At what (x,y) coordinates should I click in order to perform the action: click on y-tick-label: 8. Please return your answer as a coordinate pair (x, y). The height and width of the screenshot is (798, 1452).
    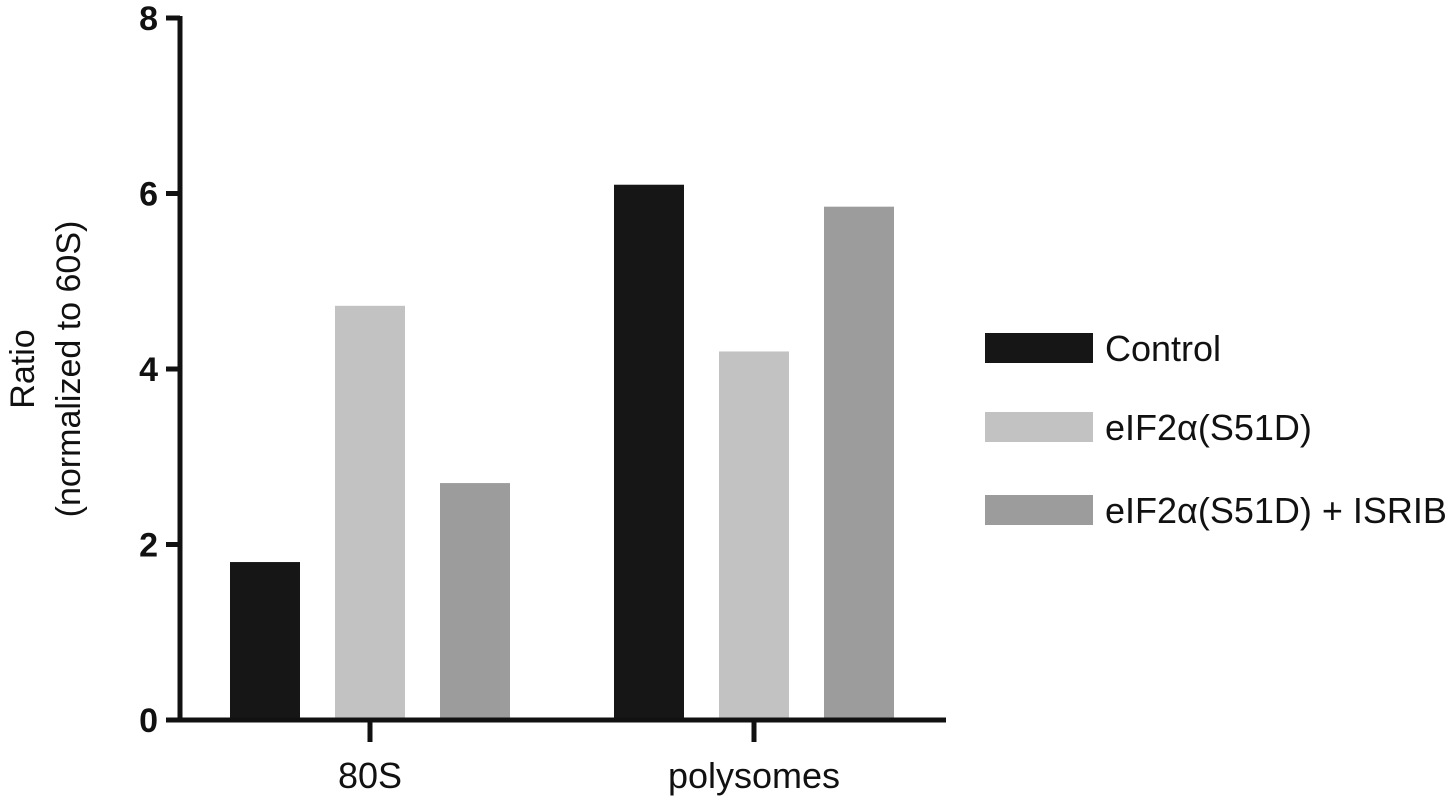
    Looking at the image, I should click on (148, 19).